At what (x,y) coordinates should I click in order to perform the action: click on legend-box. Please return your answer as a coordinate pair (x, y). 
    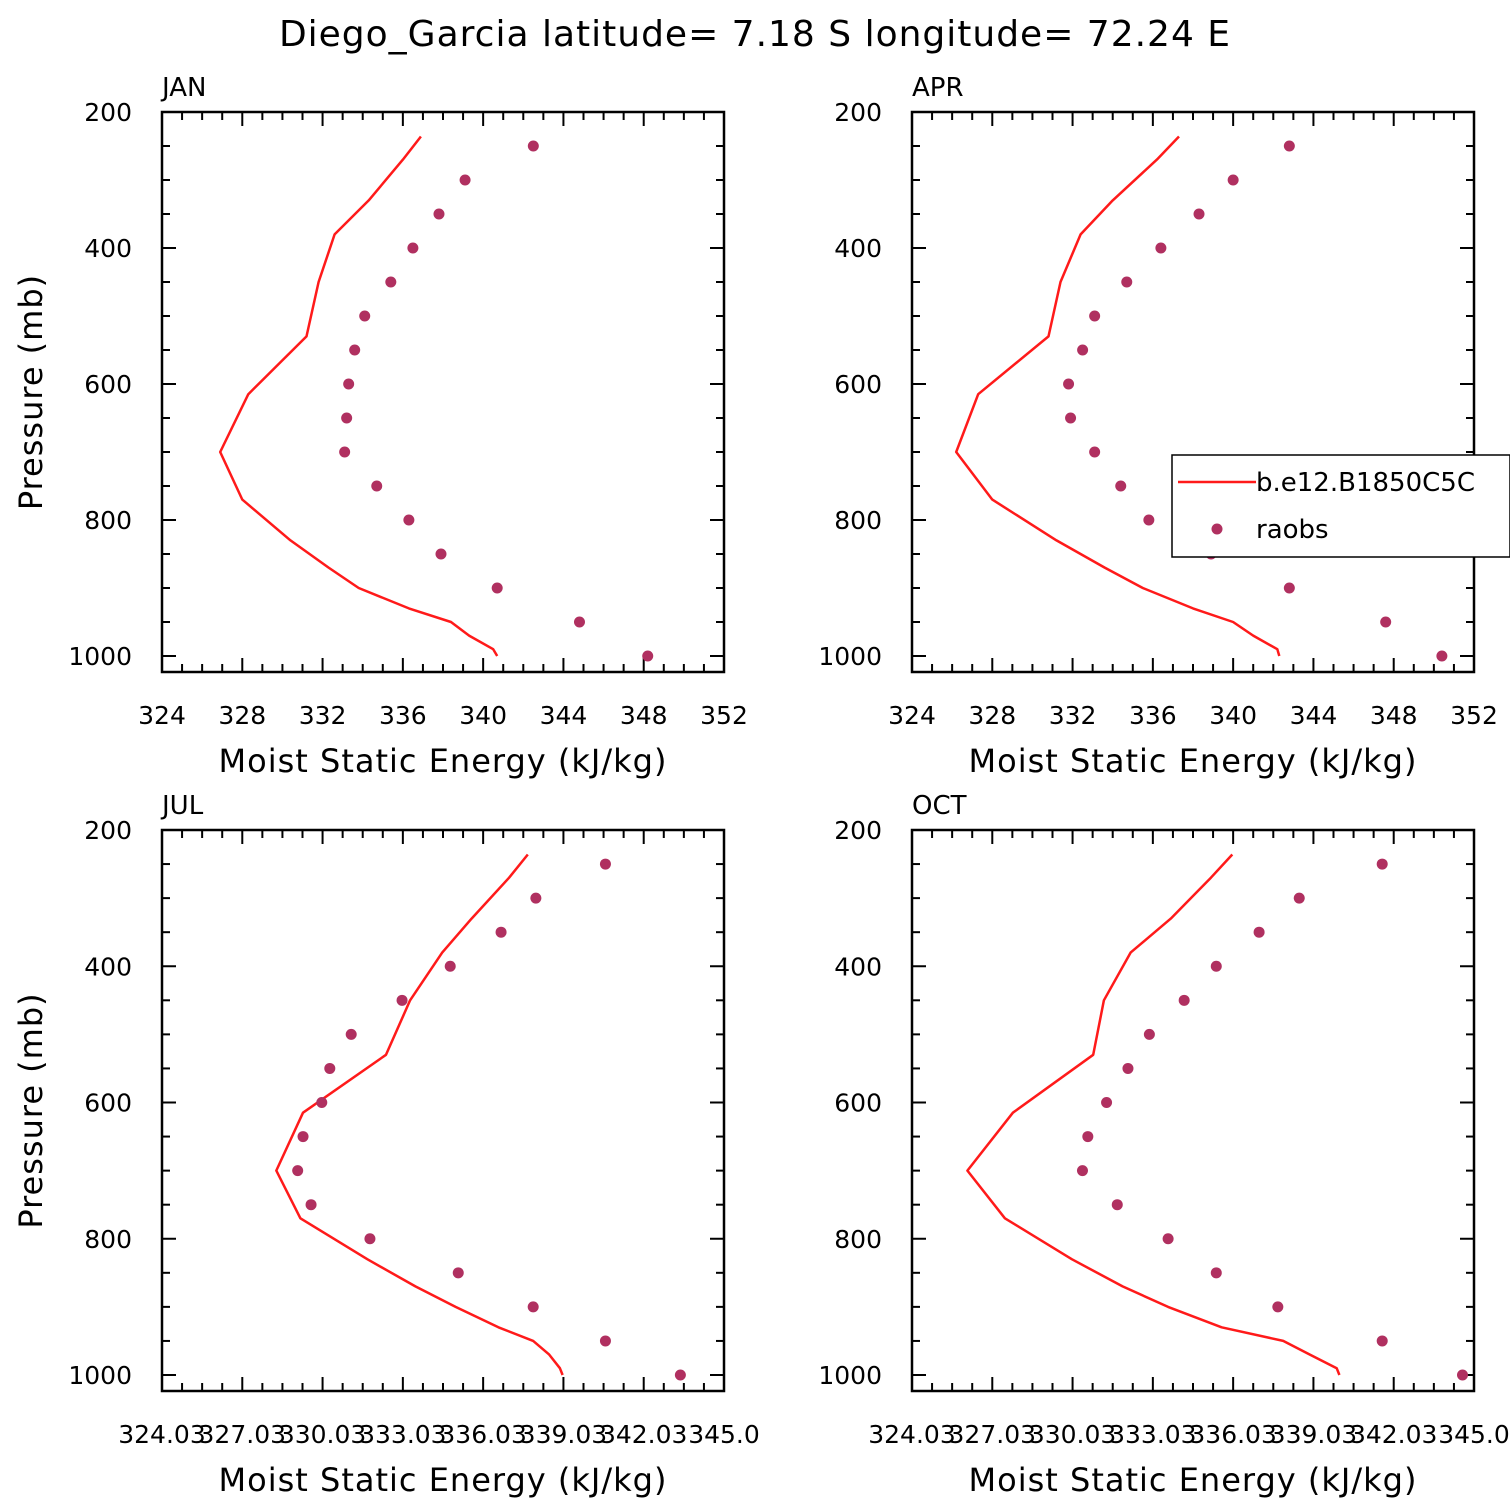
    Looking at the image, I should click on (1340, 506).